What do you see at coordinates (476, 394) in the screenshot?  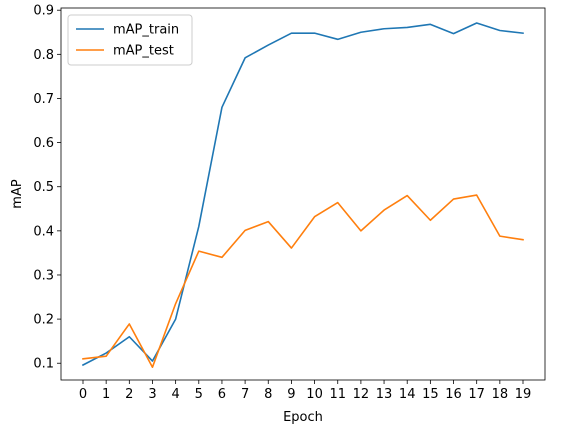 I see `x-tick-label: 17` at bounding box center [476, 394].